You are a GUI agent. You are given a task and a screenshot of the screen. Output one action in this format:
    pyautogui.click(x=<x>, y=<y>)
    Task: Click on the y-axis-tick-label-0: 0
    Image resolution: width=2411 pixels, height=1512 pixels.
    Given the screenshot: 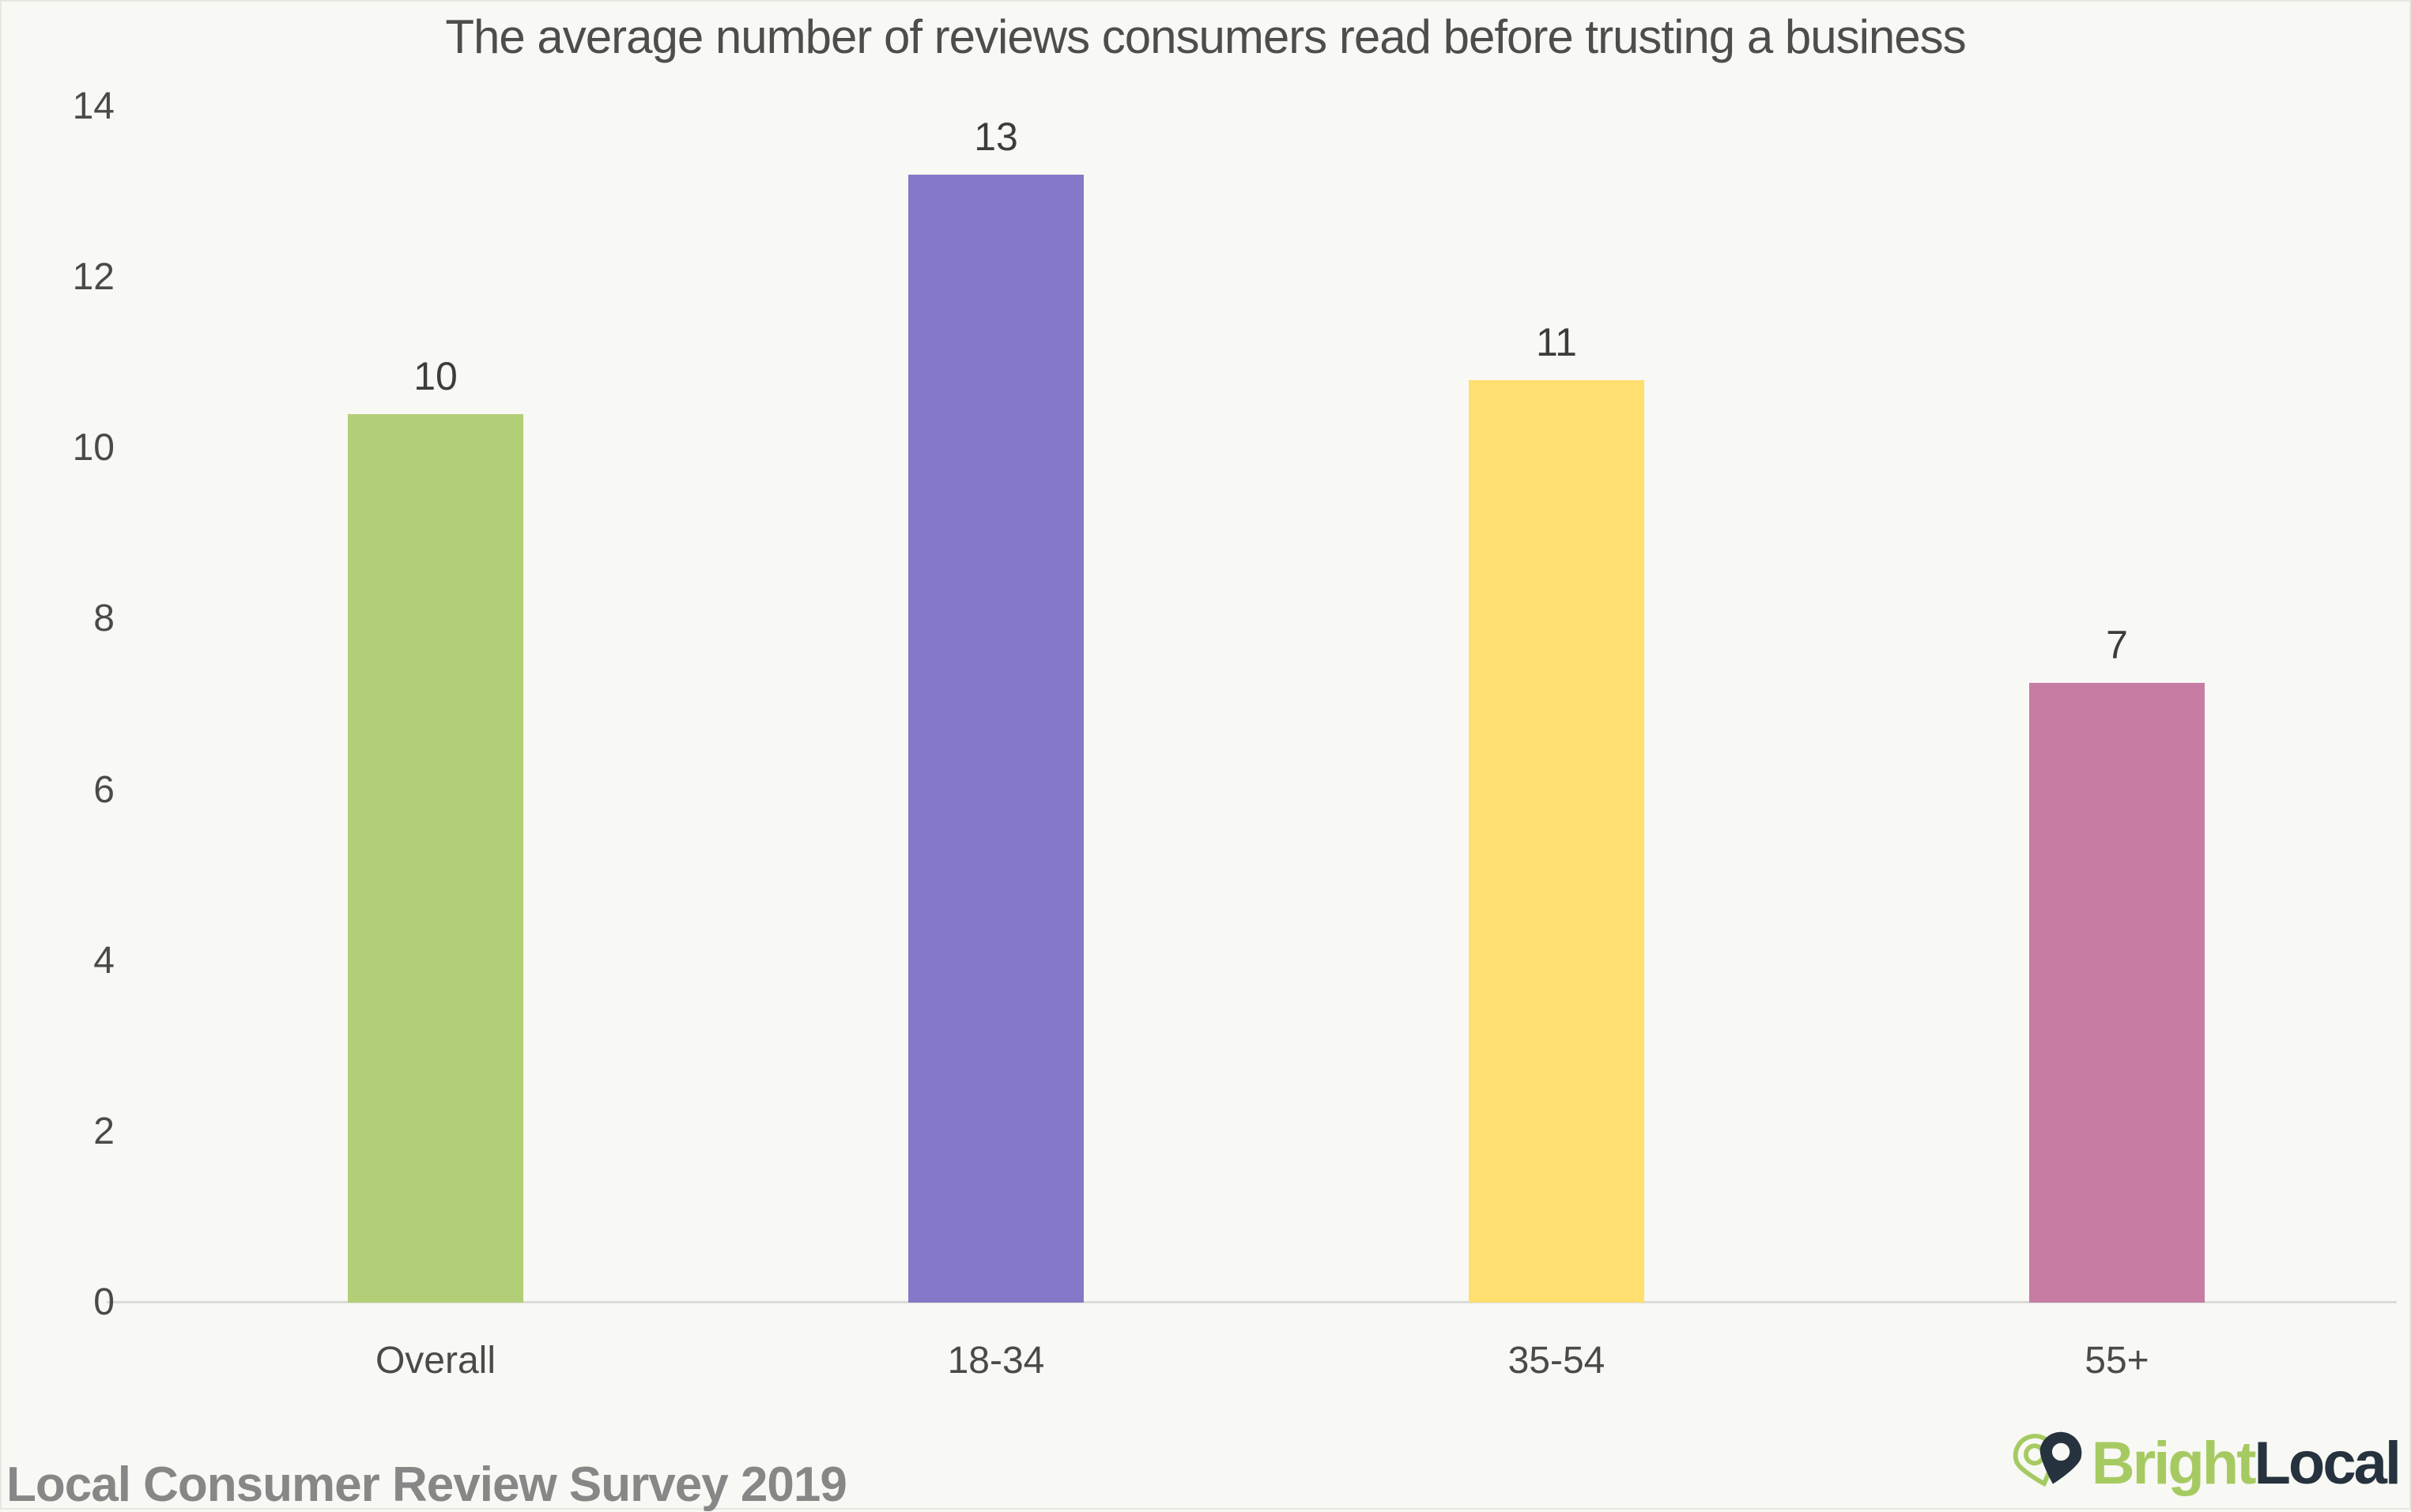 What is the action you would take?
    pyautogui.click(x=104, y=1302)
    